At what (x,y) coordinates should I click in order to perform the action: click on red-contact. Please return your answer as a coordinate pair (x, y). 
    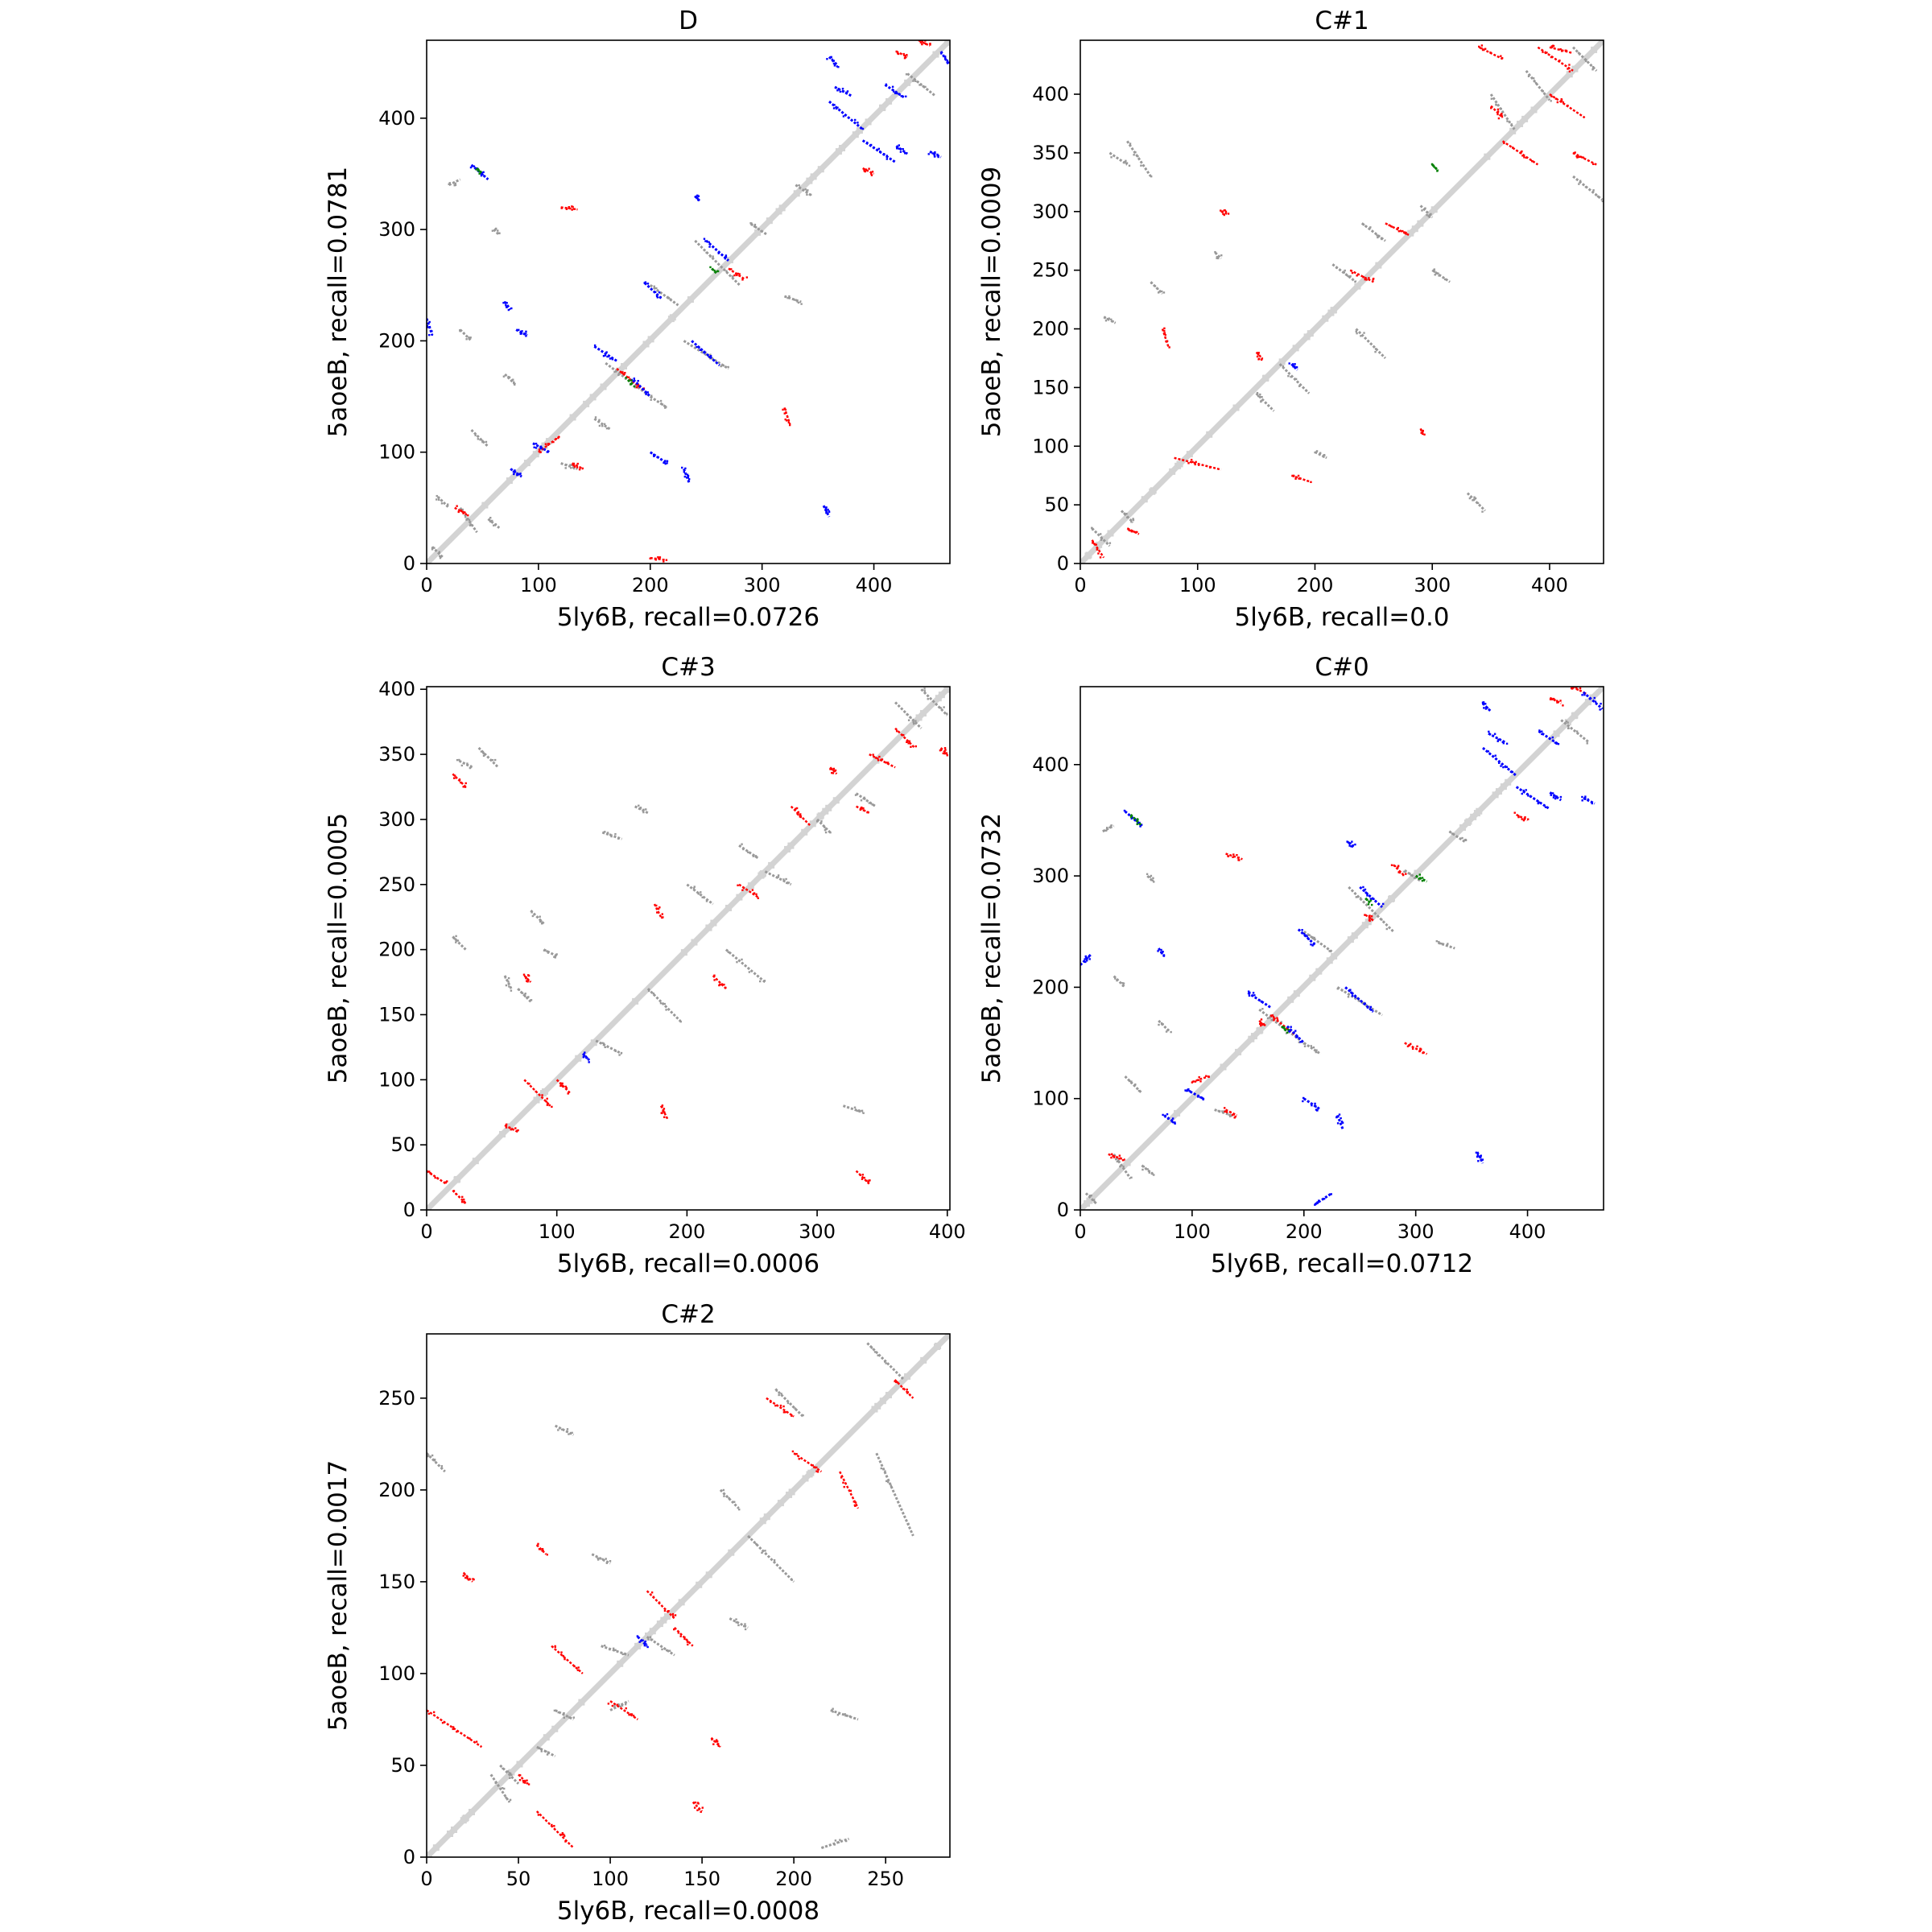
    Looking at the image, I should click on (1584, 158).